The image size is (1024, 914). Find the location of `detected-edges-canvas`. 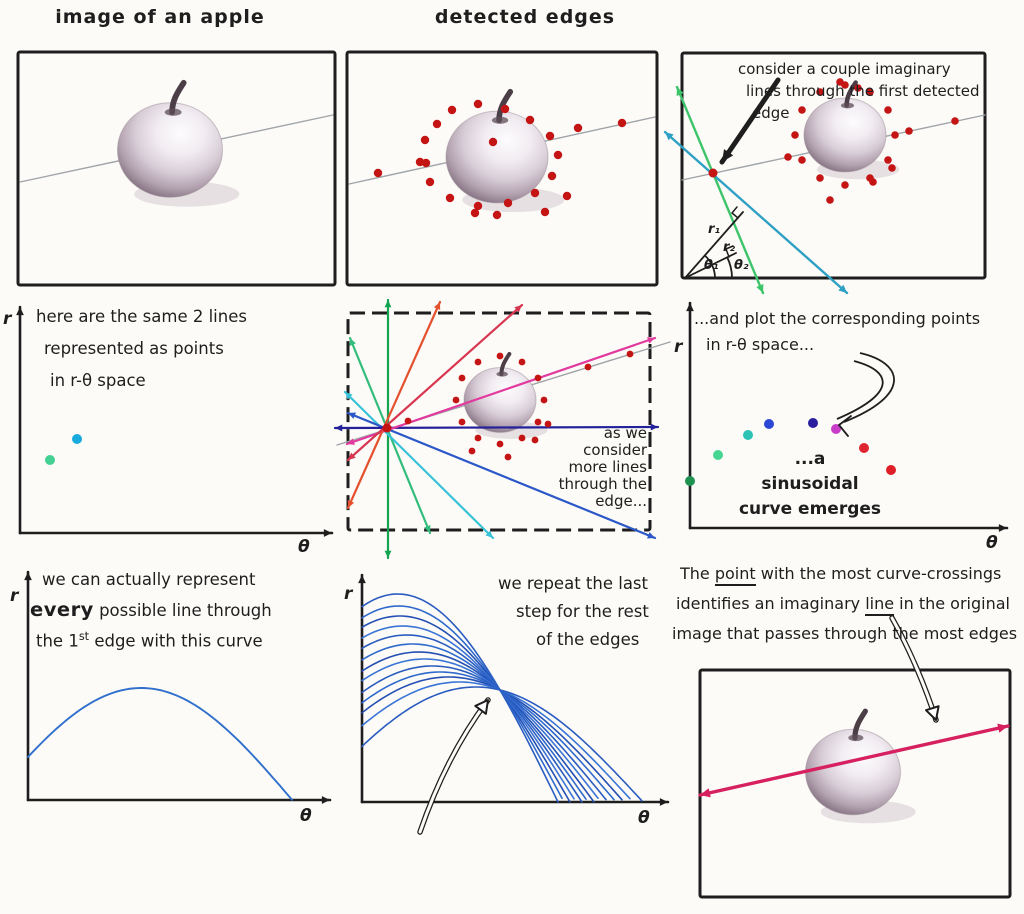

detected-edges-canvas is located at coordinates (502, 168).